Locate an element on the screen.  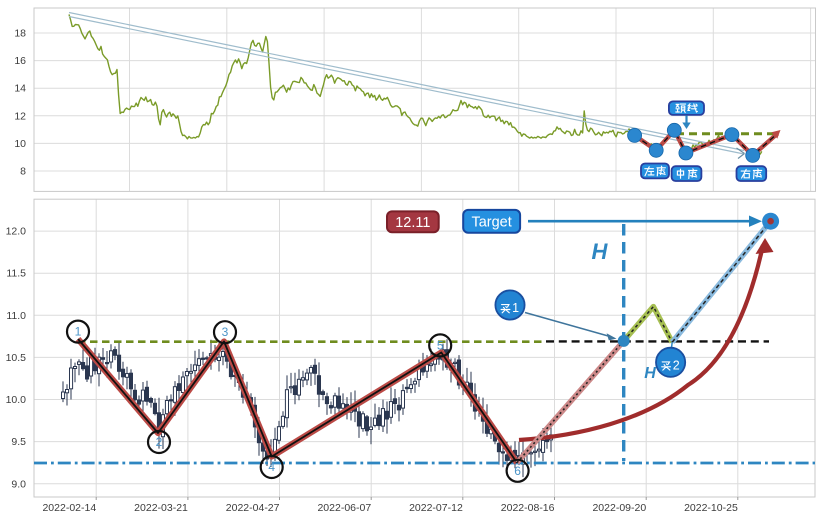
svg-text: 2022-10-25 is located at coordinates (711, 508).